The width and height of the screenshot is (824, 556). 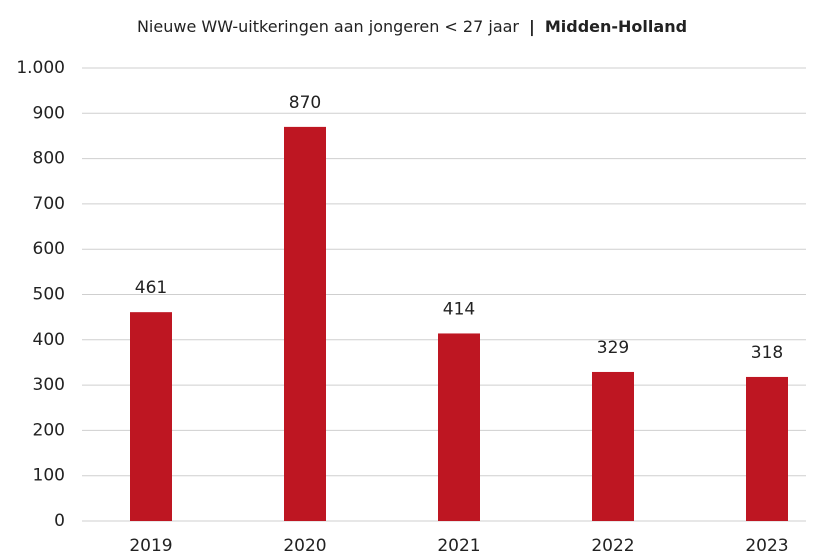 I want to click on y-tick-label: 600, so click(x=49, y=249).